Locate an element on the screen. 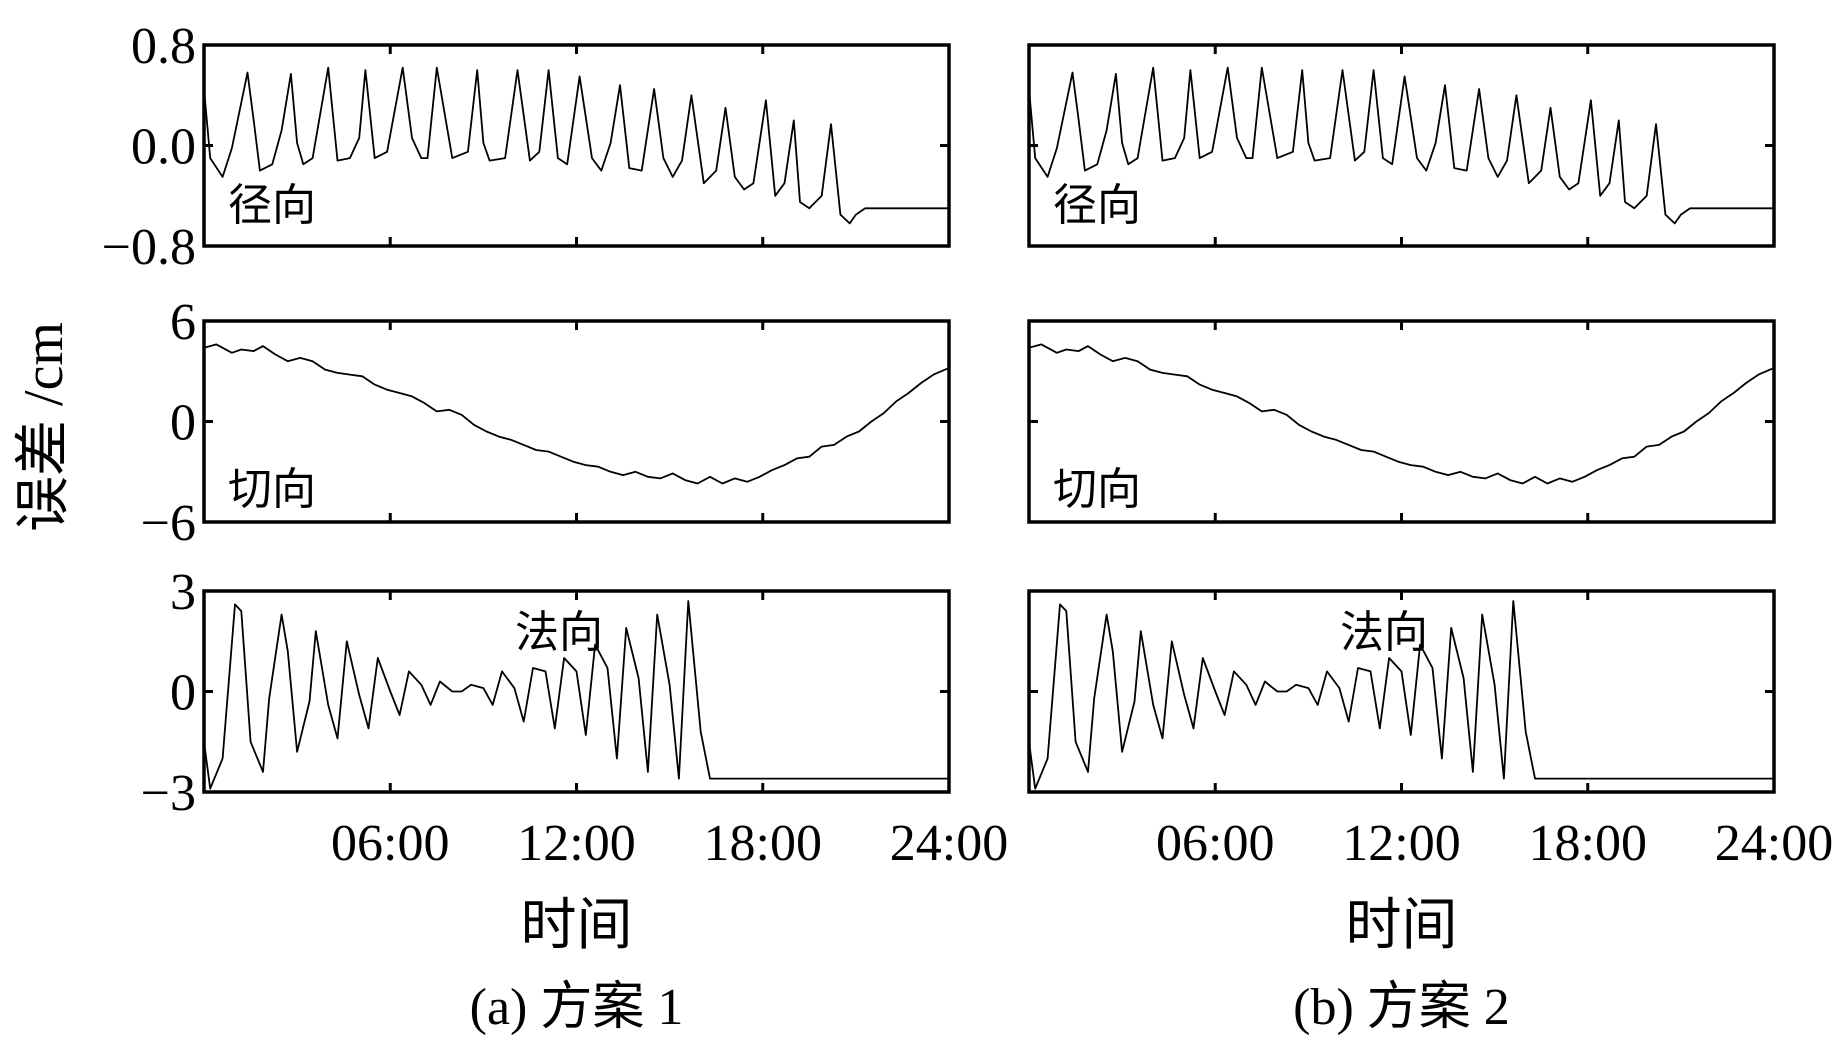  x-axis-title-b: 时间 is located at coordinates (1402, 926).